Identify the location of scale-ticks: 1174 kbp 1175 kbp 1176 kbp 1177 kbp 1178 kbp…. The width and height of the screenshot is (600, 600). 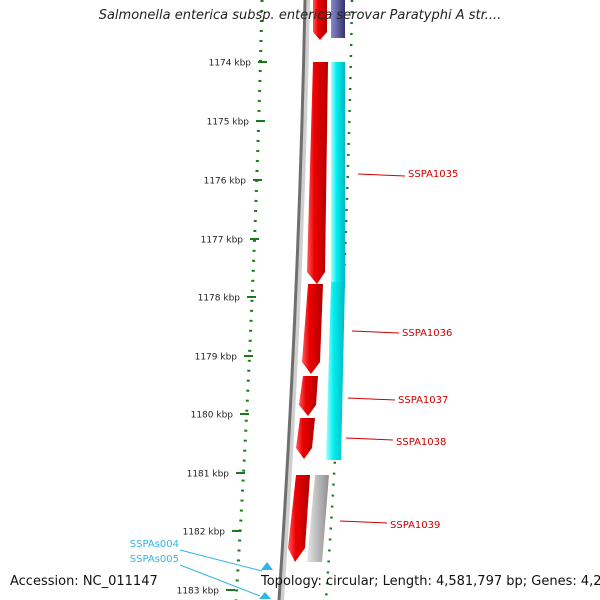
(222, 328).